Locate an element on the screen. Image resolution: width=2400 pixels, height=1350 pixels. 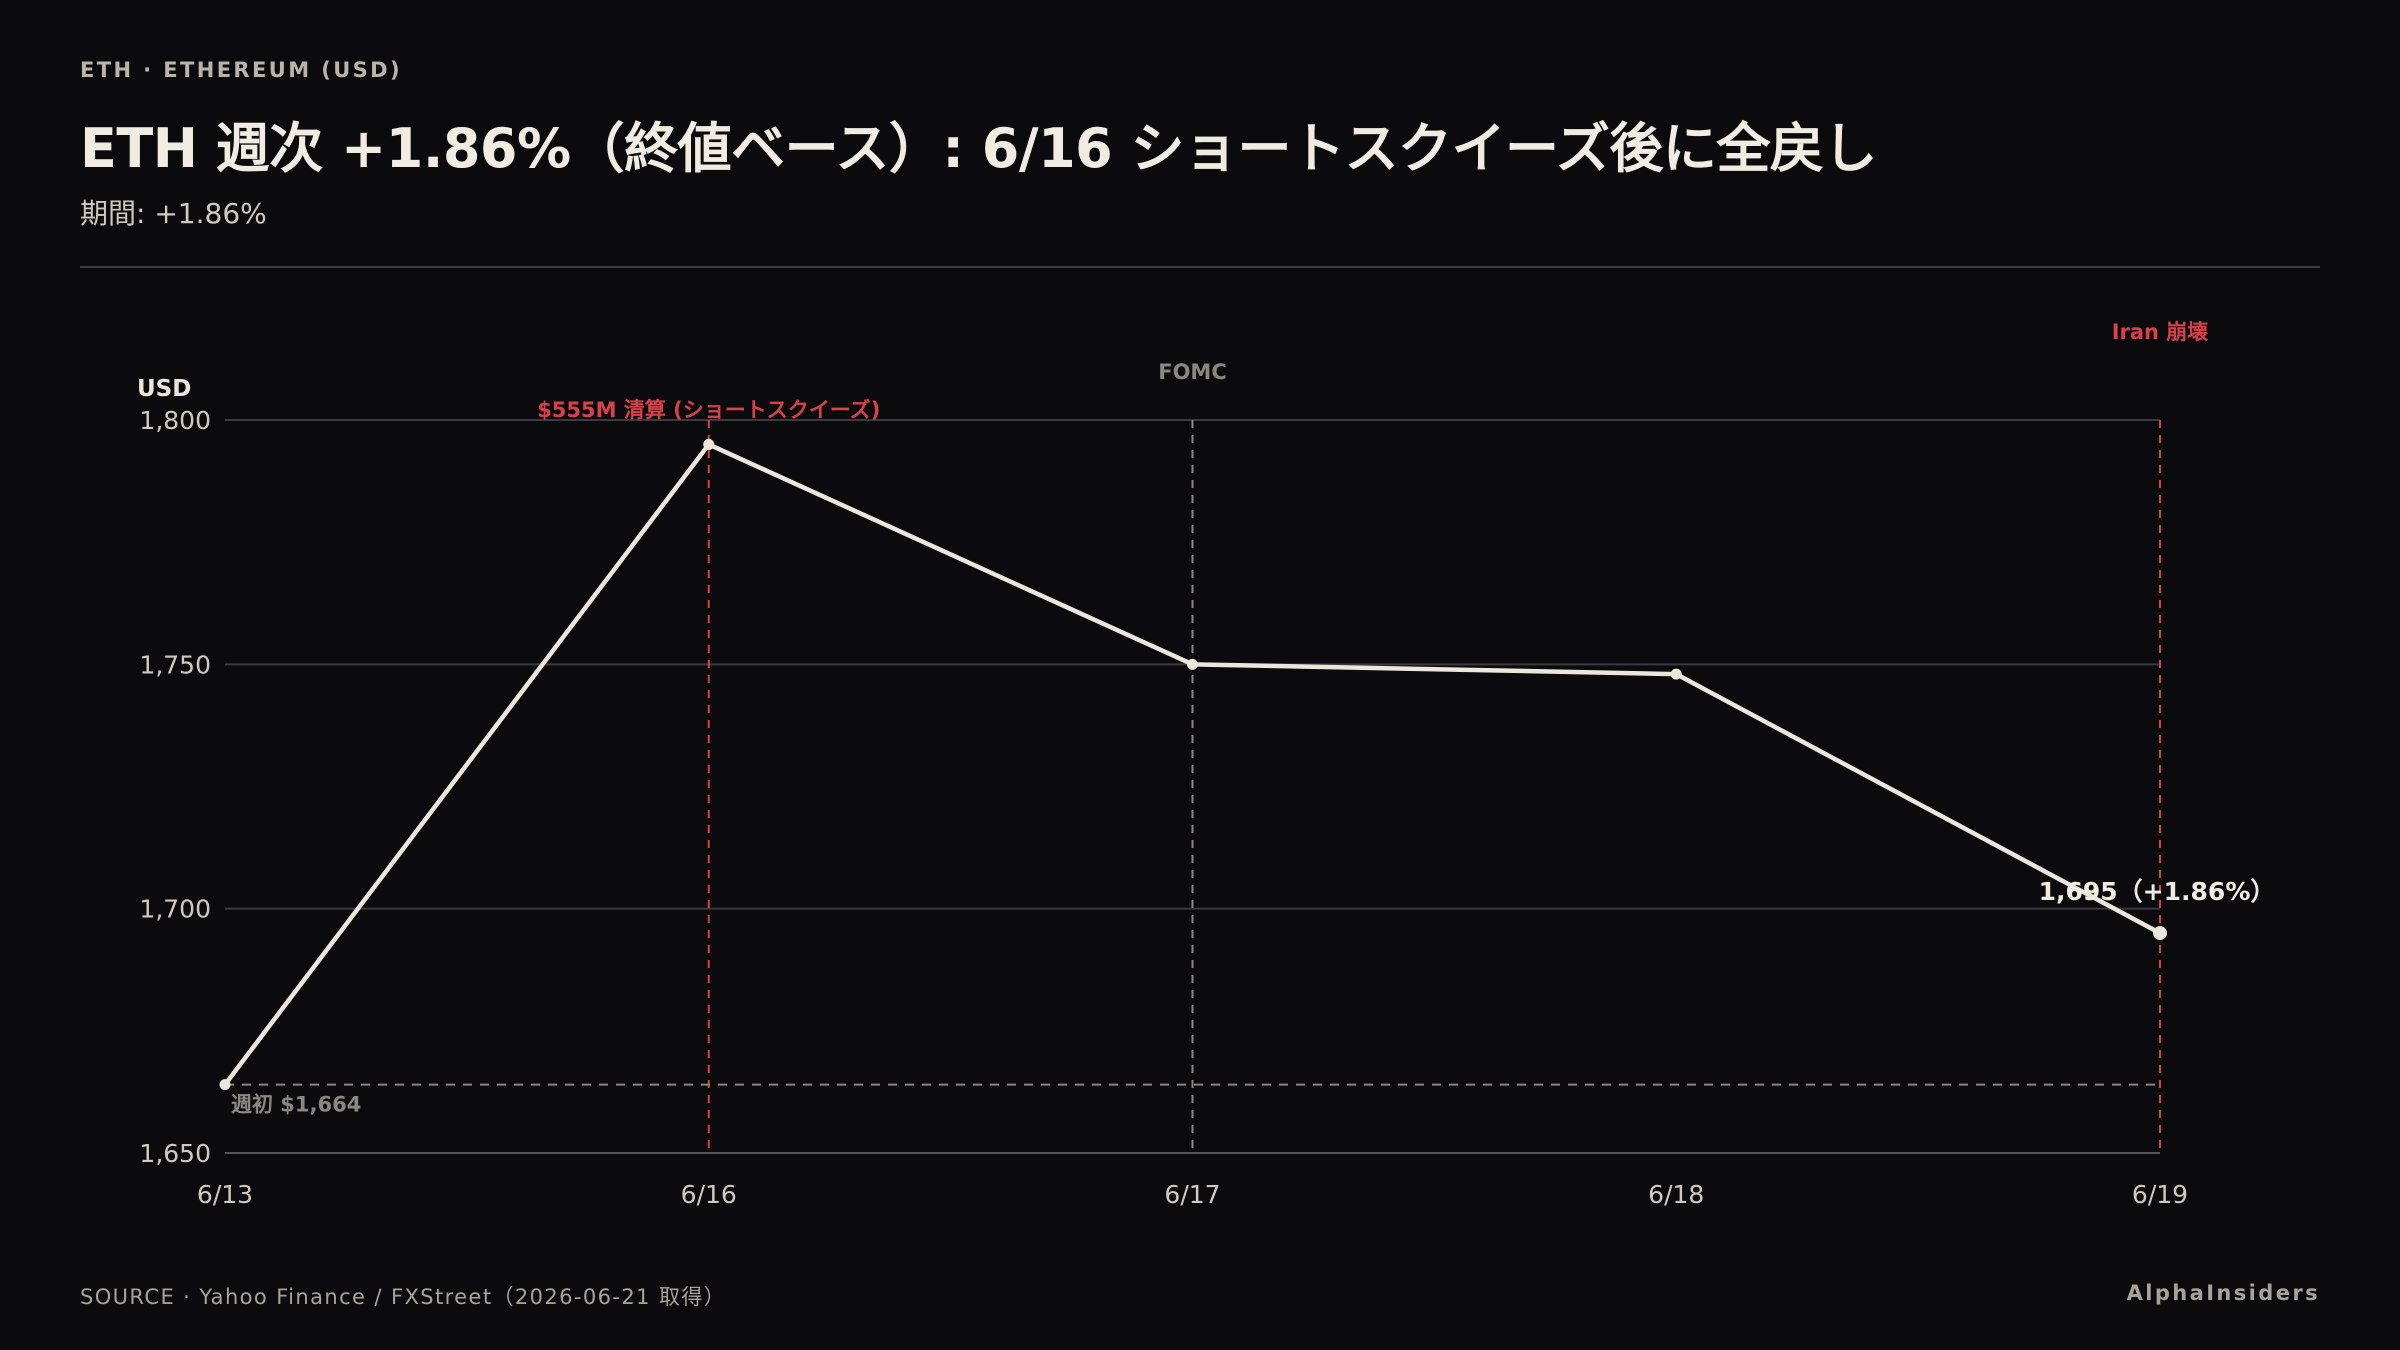
y-tick-label: 1,650 is located at coordinates (175, 1153).